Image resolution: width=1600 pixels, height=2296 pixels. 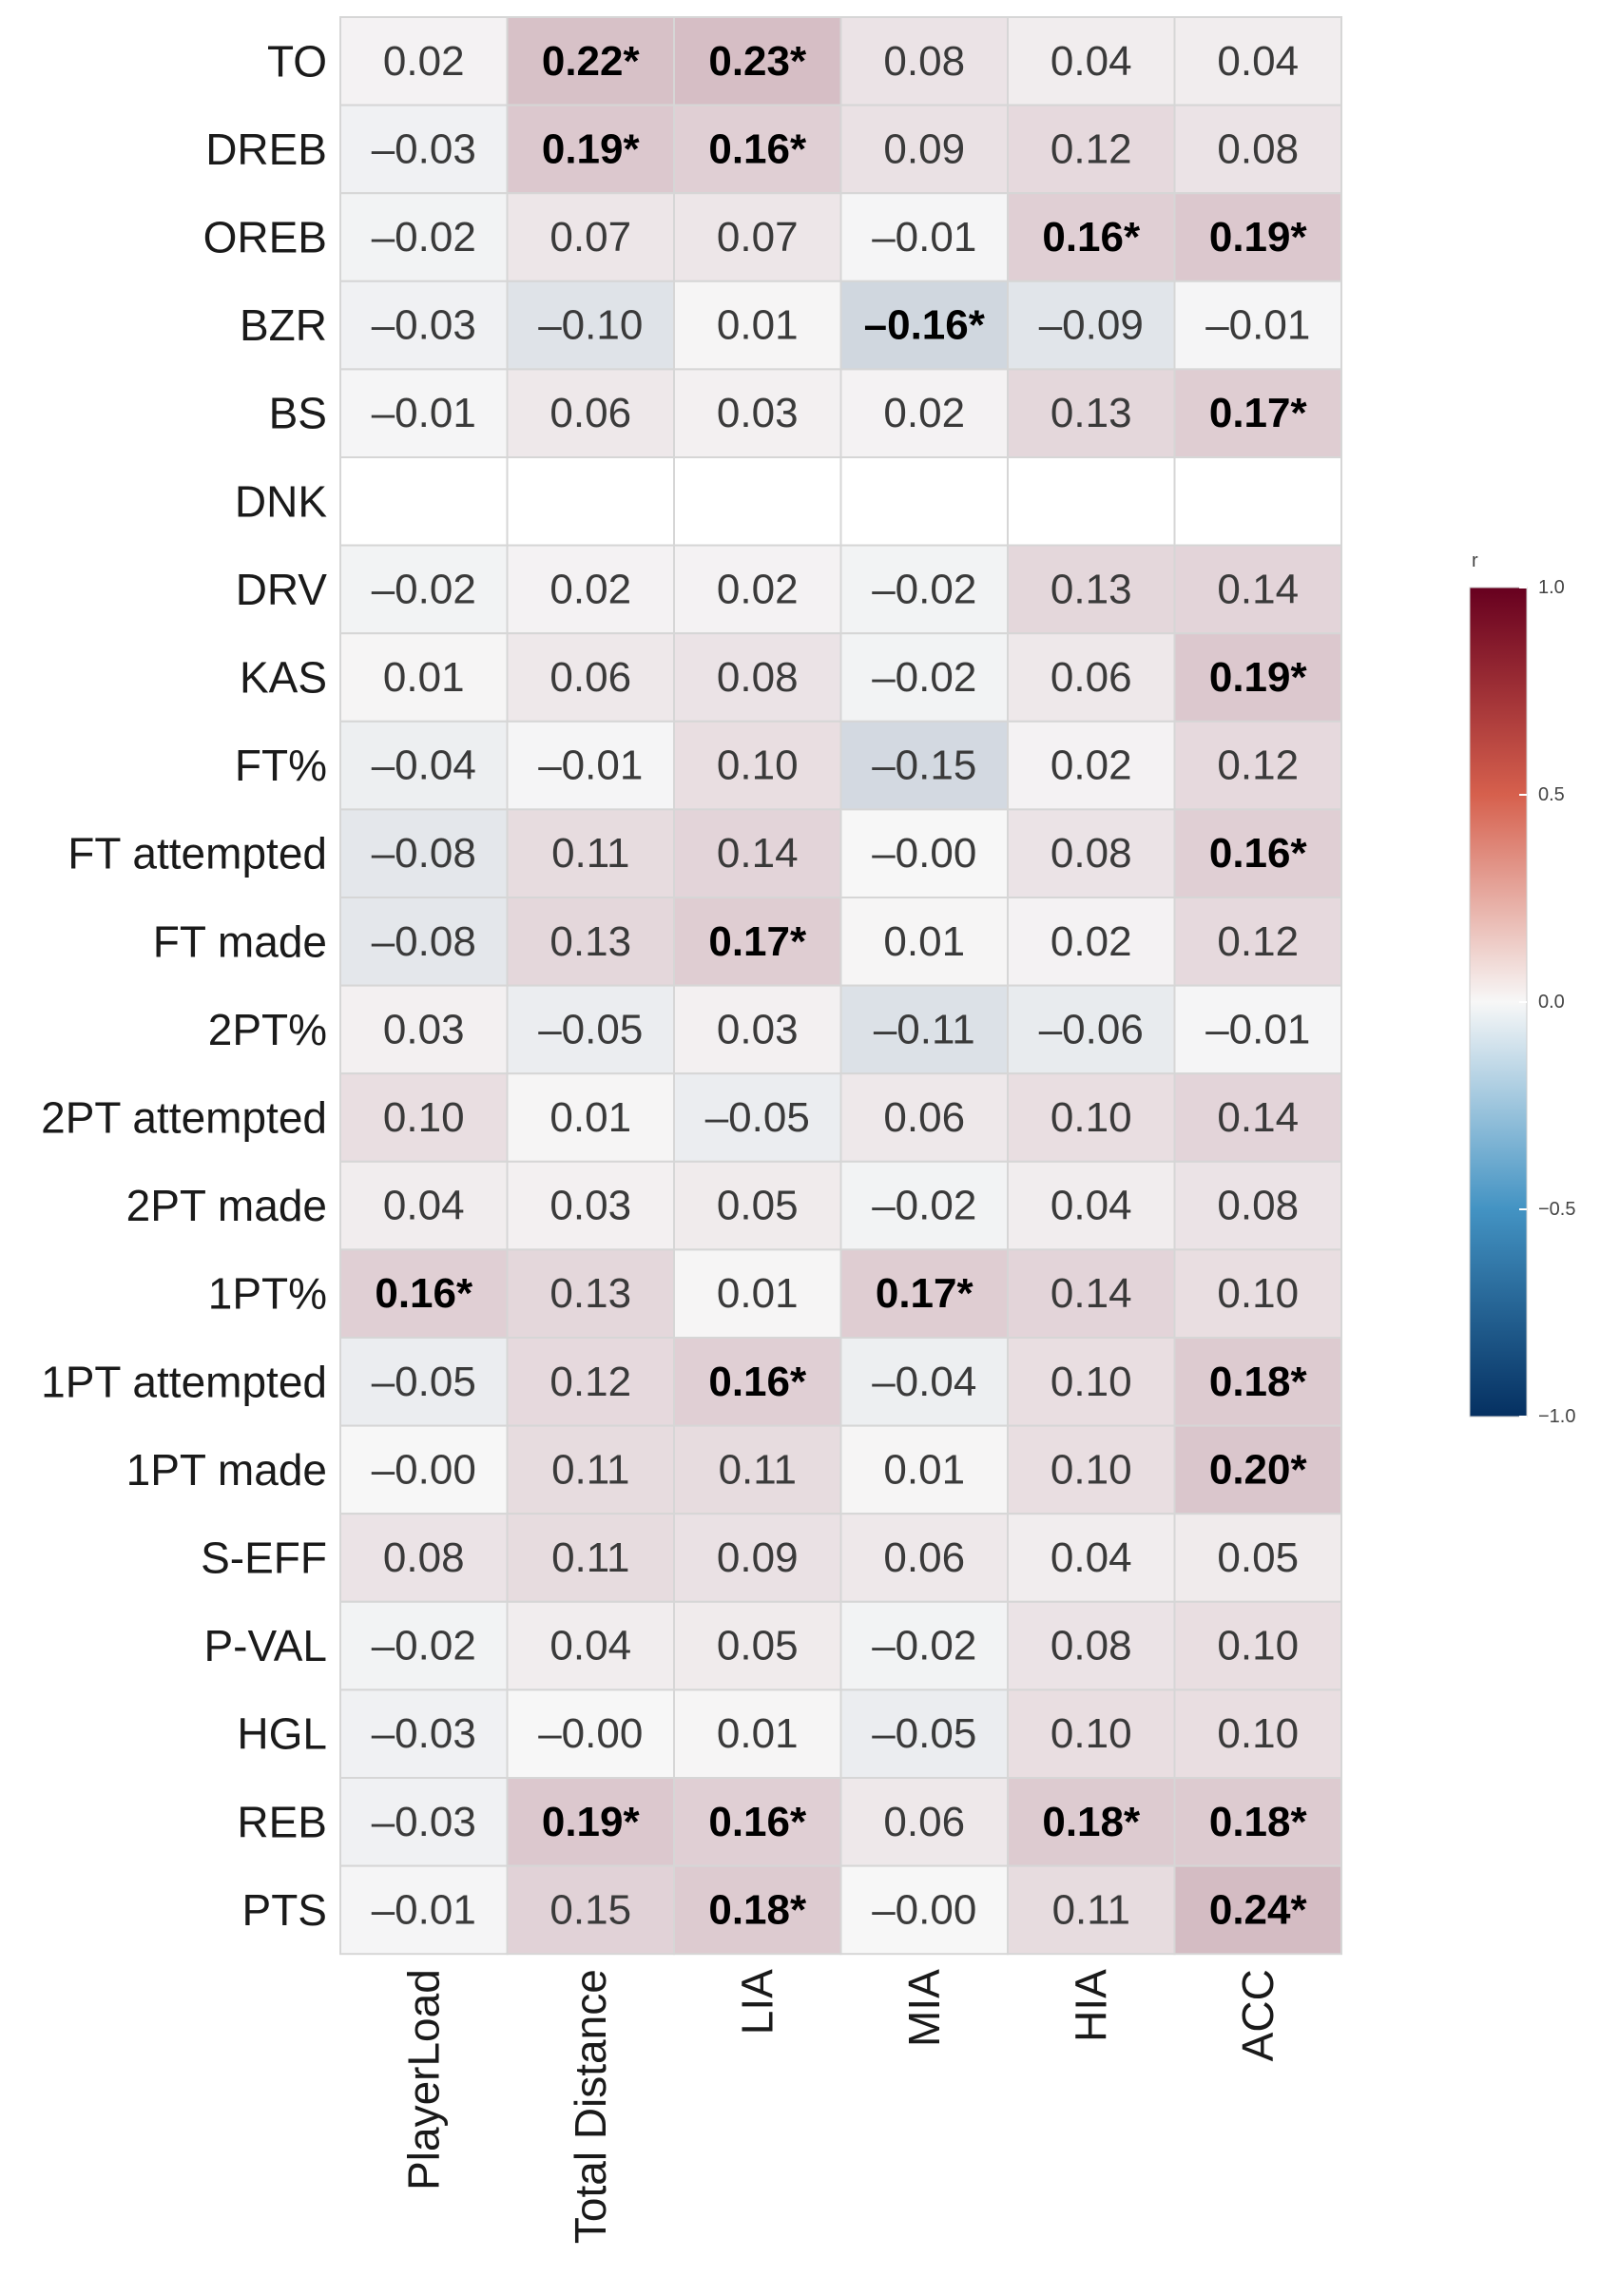 What do you see at coordinates (266, 149) in the screenshot?
I see `y-tick-label: DREB` at bounding box center [266, 149].